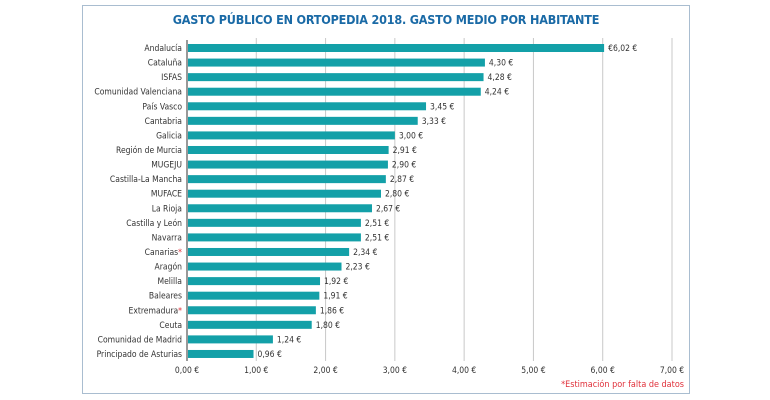 The height and width of the screenshot is (400, 770). Describe the element at coordinates (256, 371) in the screenshot. I see `x-tick-label: 1,00 €` at that location.